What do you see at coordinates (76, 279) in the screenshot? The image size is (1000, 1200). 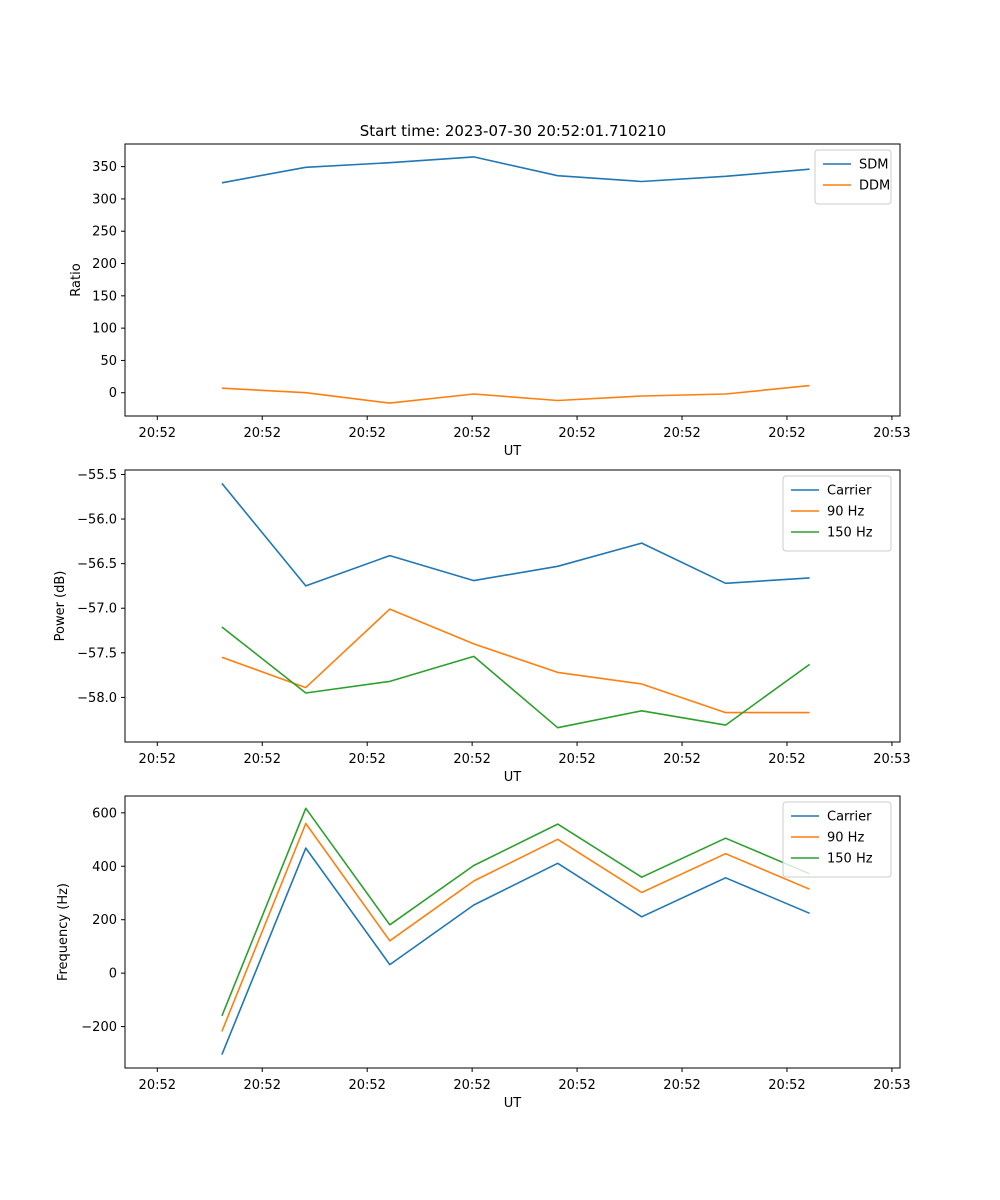 I see `y-axis-label: Ratio` at bounding box center [76, 279].